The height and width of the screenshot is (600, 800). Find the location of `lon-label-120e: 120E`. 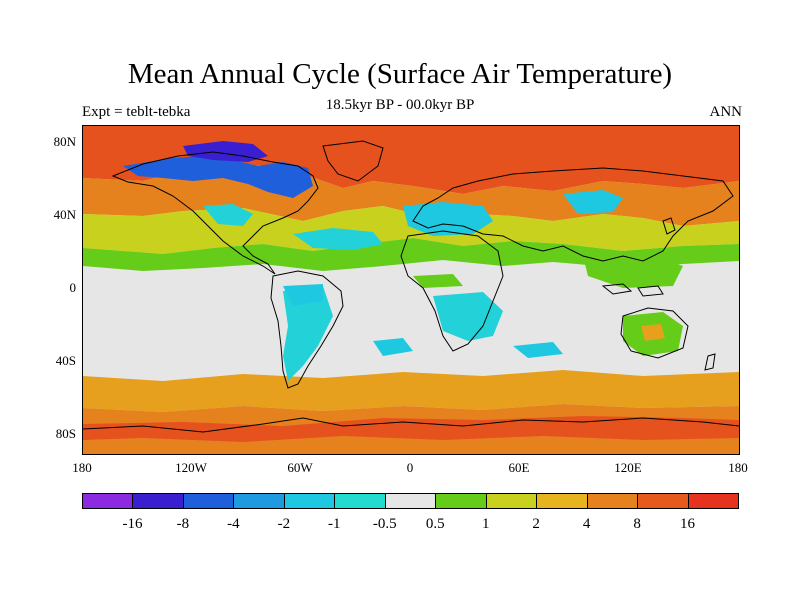

lon-label-120e: 120E is located at coordinates (628, 467).